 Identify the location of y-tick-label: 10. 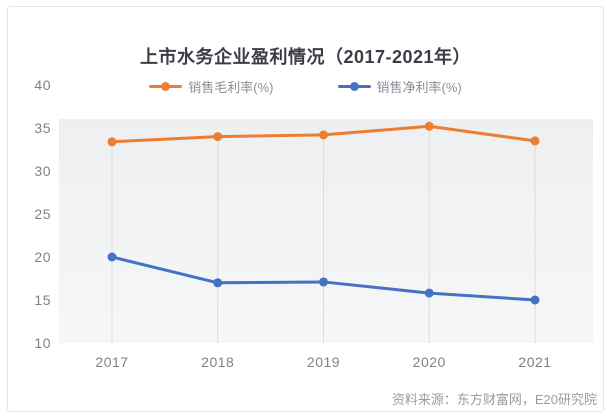
(42, 343).